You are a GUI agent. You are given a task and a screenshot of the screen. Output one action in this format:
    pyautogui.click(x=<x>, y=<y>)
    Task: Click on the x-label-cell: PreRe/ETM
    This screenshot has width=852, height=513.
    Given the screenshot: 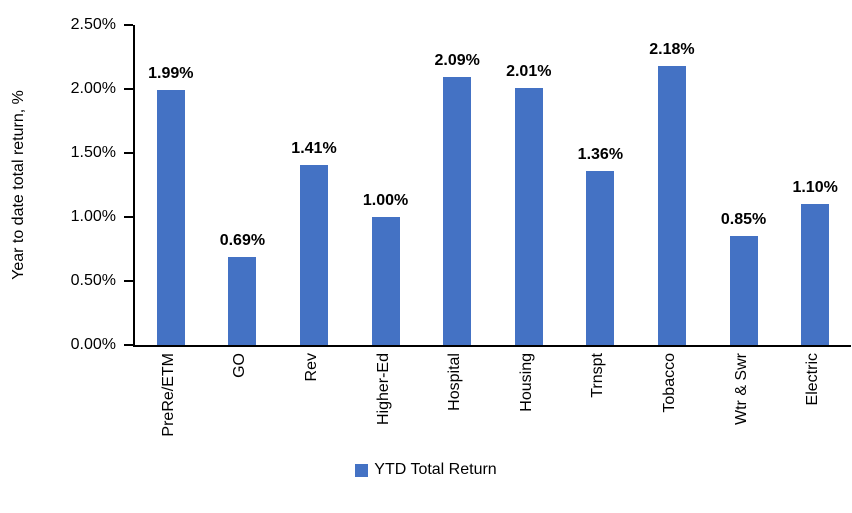 What is the action you would take?
    pyautogui.click(x=169, y=407)
    